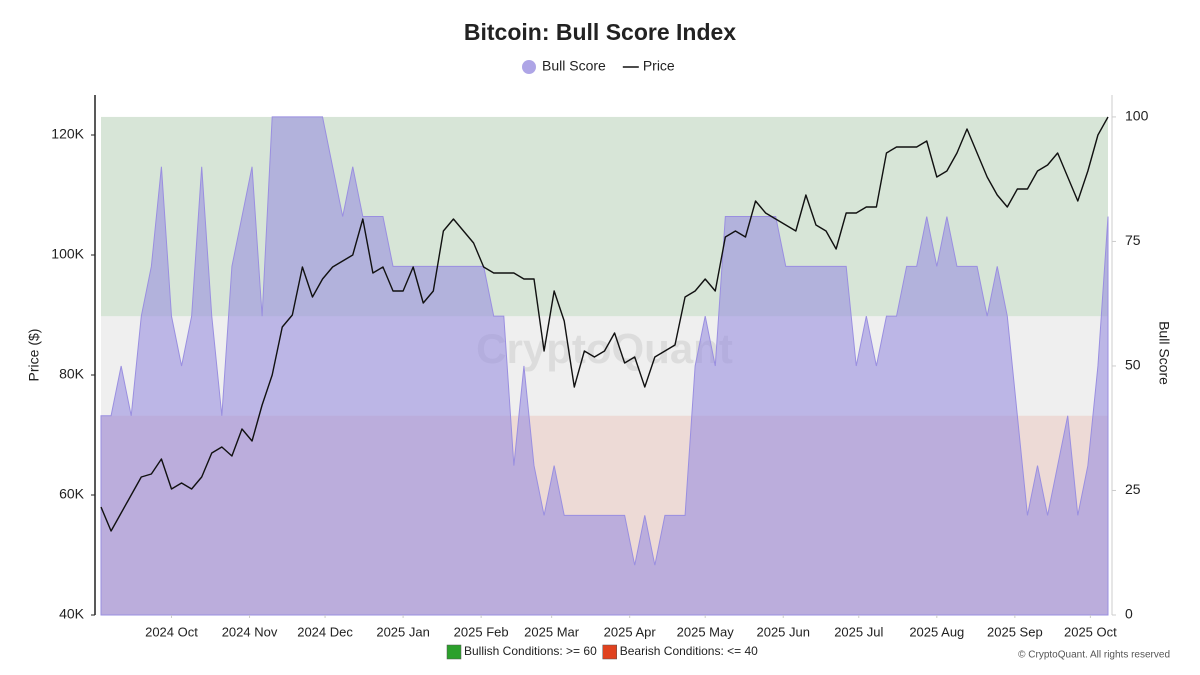 This screenshot has height=675, width=1200. What do you see at coordinates (1090, 631) in the screenshot?
I see `x-tick-label: 2025 Oct` at bounding box center [1090, 631].